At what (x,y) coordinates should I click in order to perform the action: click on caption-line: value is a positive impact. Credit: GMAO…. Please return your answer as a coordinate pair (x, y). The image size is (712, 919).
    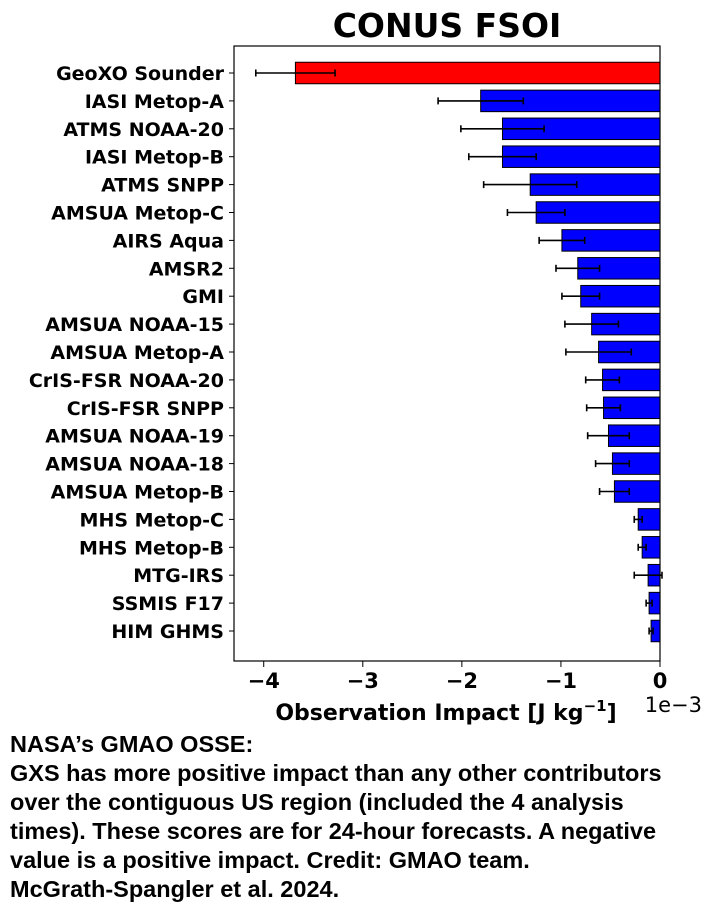
    Looking at the image, I should click on (270, 860).